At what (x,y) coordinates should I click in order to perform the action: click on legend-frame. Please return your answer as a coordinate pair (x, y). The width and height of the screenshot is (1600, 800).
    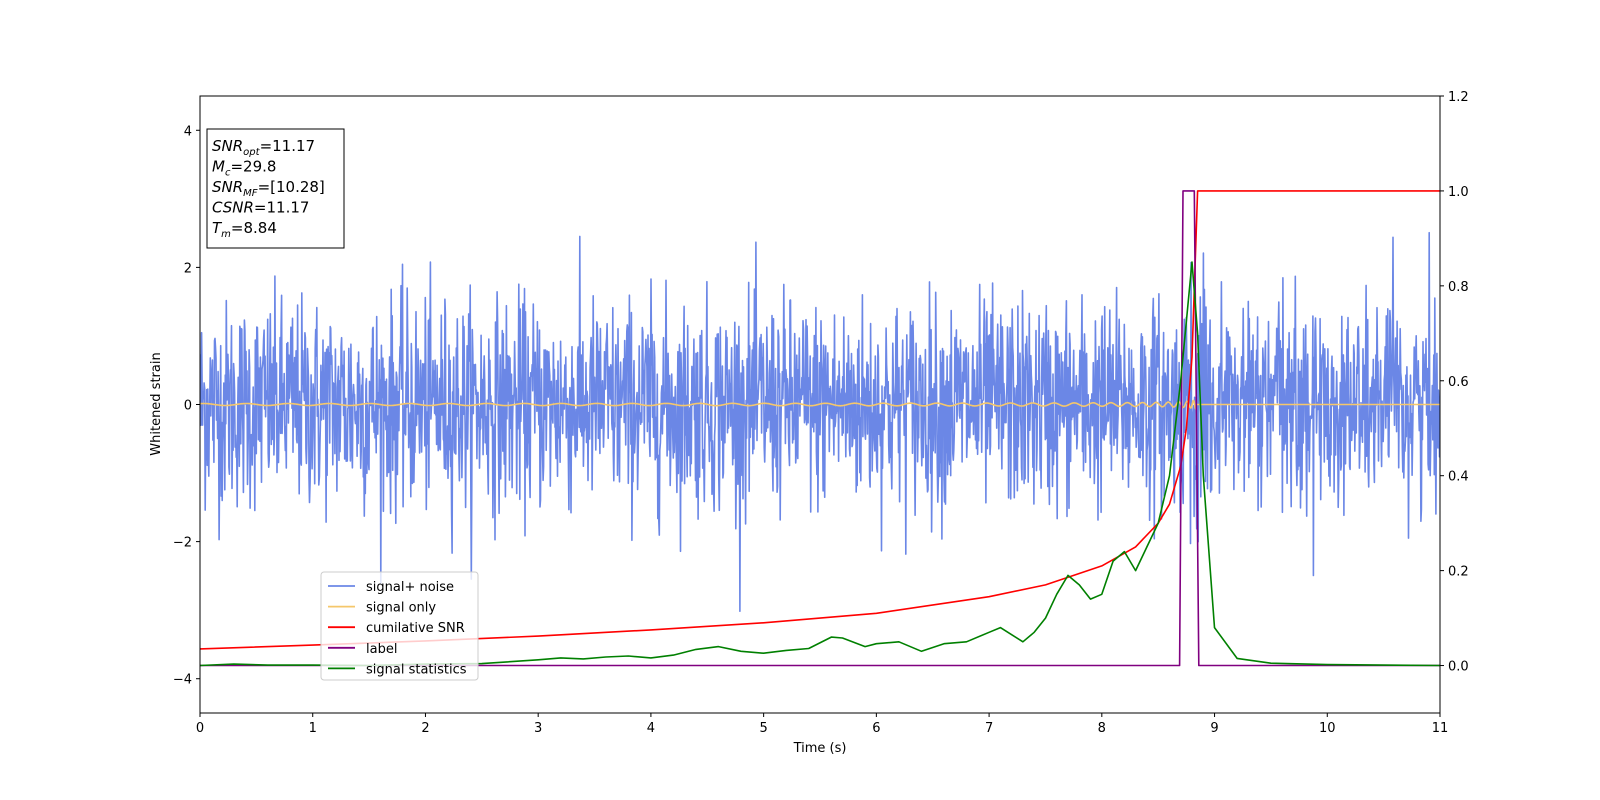
    Looking at the image, I should click on (399, 626).